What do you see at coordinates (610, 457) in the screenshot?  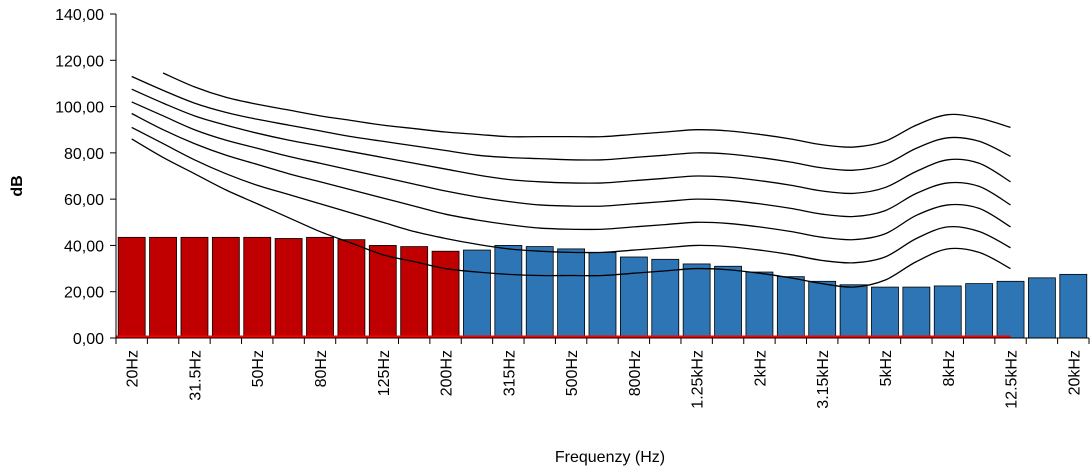 I see `x-axis-label: Frequenzy (Hz)` at bounding box center [610, 457].